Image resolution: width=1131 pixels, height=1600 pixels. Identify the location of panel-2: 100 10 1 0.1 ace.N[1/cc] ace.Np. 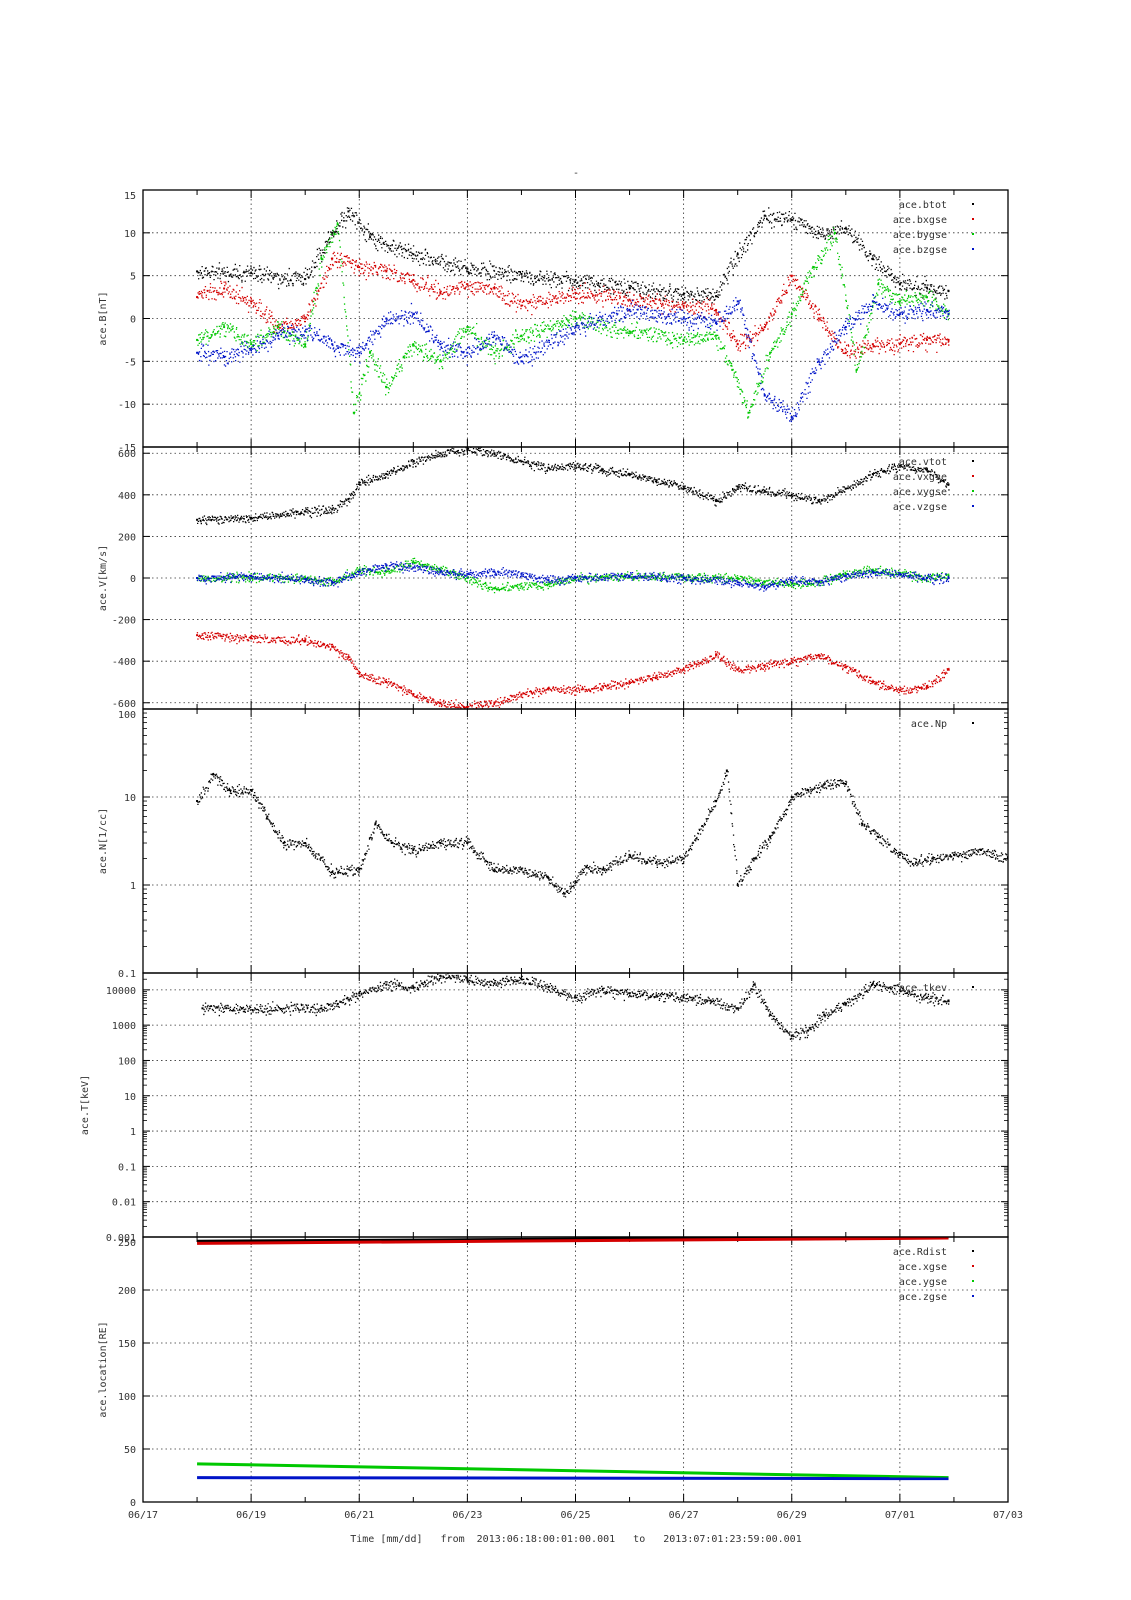
(553, 844).